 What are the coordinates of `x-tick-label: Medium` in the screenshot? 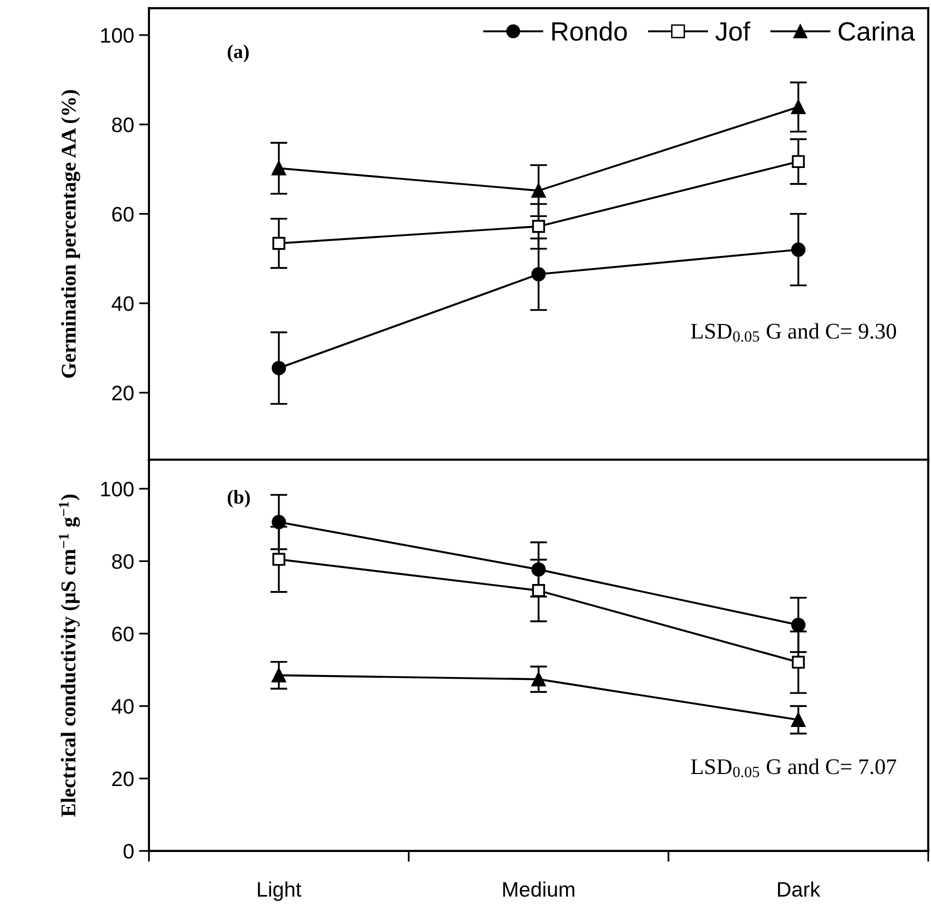 It's located at (538, 889).